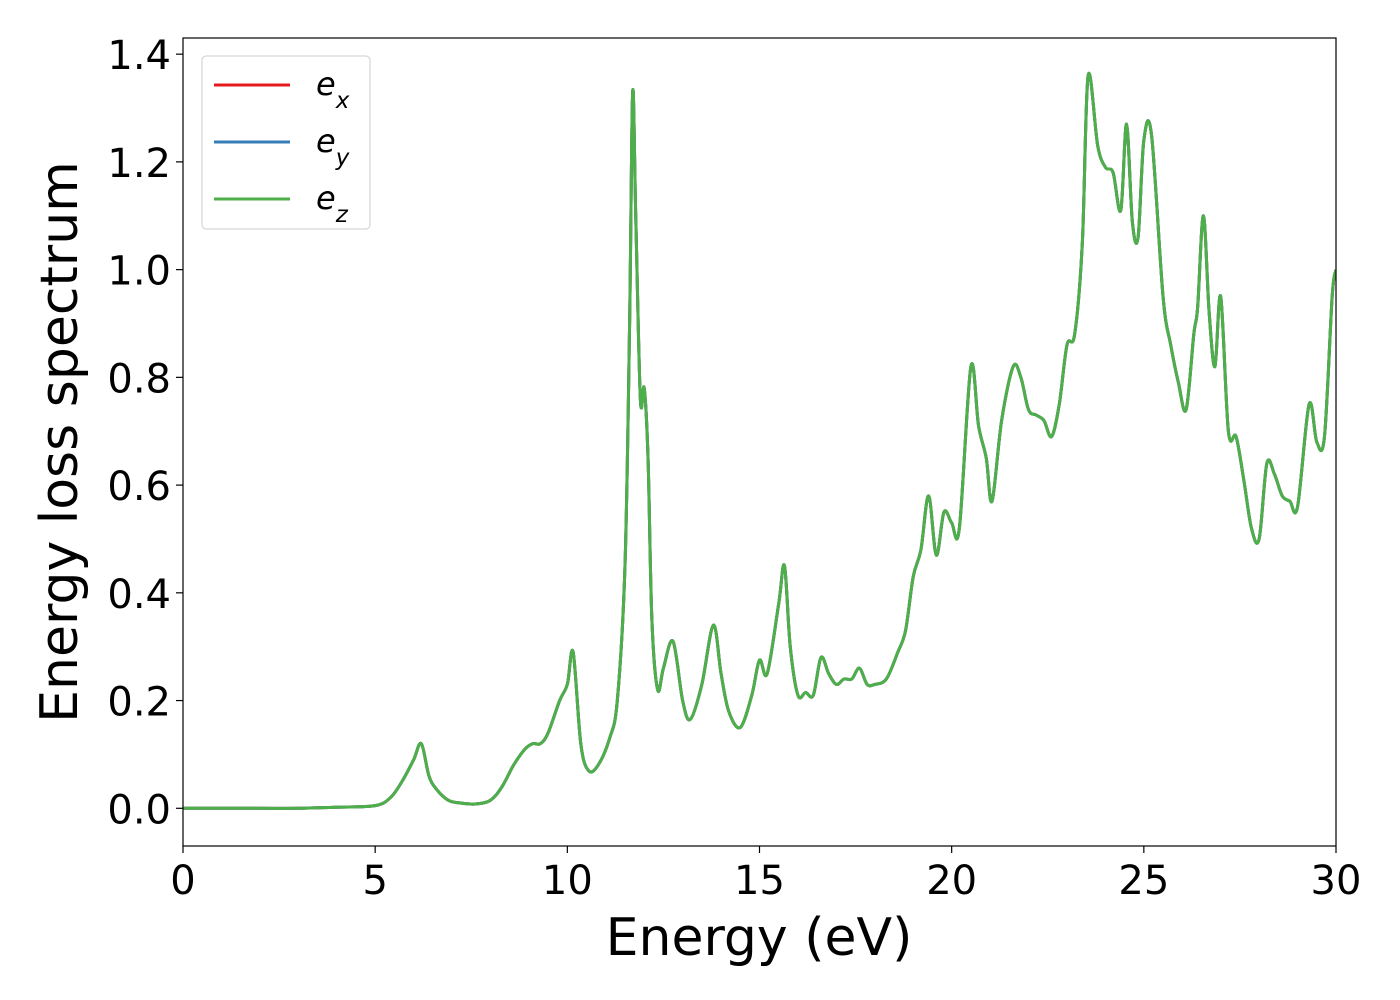 The width and height of the screenshot is (1400, 1000). I want to click on y-tick-label: 1.2, so click(139, 164).